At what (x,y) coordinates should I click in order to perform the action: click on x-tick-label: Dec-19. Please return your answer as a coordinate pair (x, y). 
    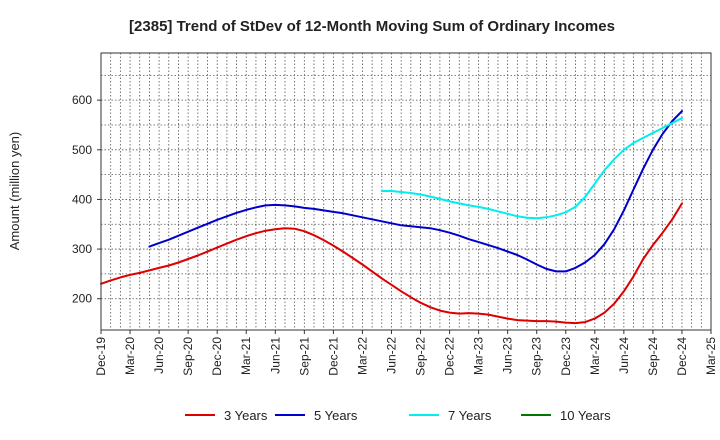
    Looking at the image, I should click on (101, 356).